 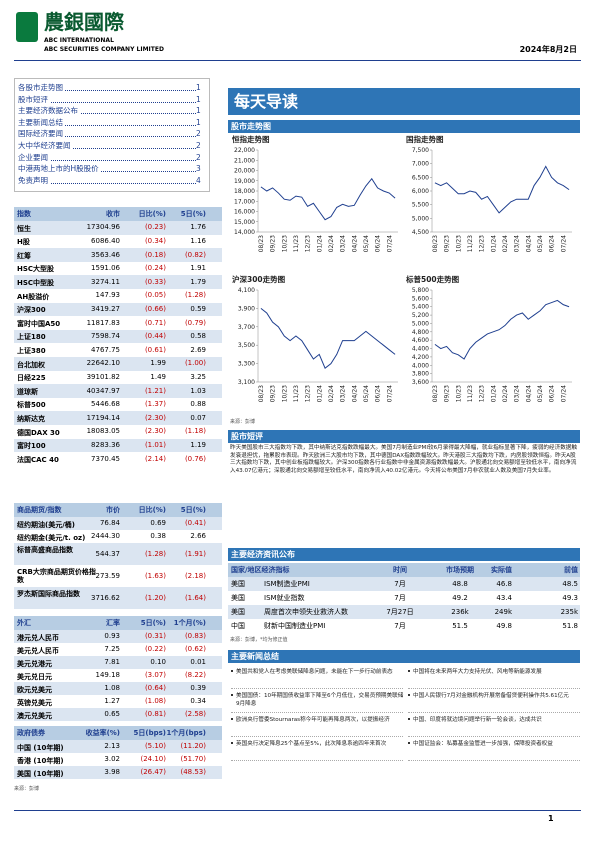 I want to click on chart-title: 标普500走势图, so click(x=432, y=279).